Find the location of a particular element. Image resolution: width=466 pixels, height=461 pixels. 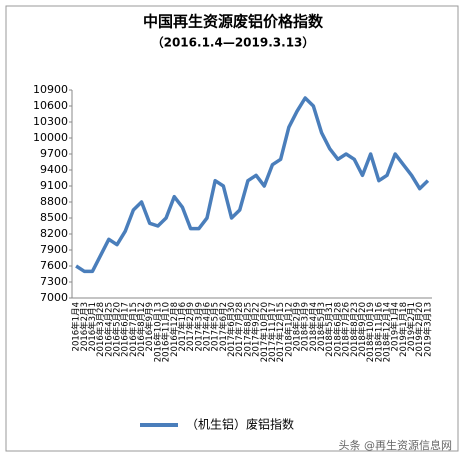

x-tick-label: 2018年11月16 is located at coordinates (378, 332).